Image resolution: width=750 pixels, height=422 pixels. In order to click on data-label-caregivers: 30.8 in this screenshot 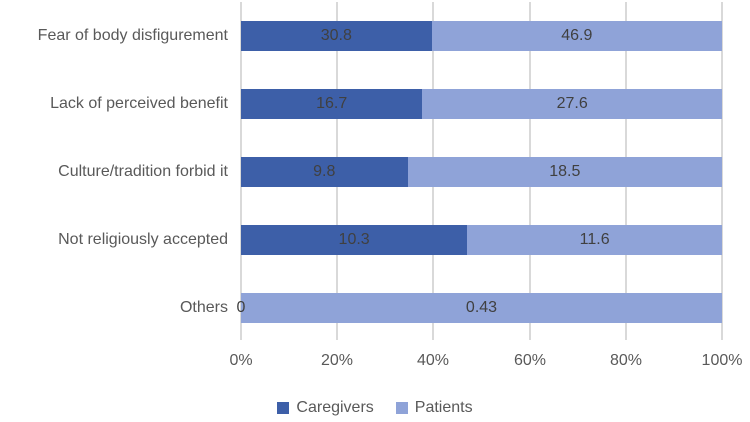, I will do `click(336, 35)`.